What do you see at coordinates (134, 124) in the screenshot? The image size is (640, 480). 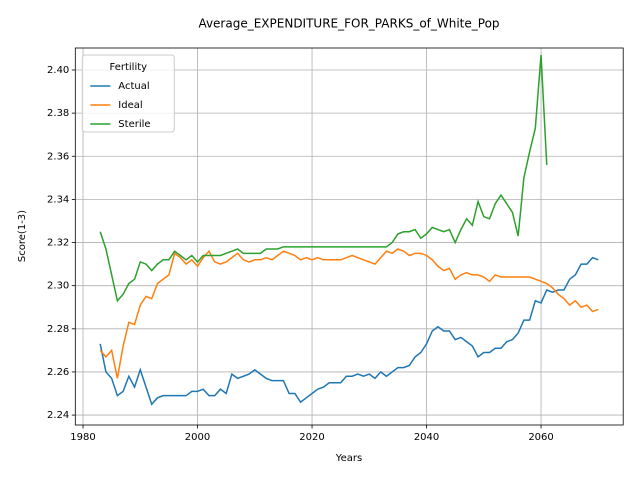 I see `legend-label: Sterile` at bounding box center [134, 124].